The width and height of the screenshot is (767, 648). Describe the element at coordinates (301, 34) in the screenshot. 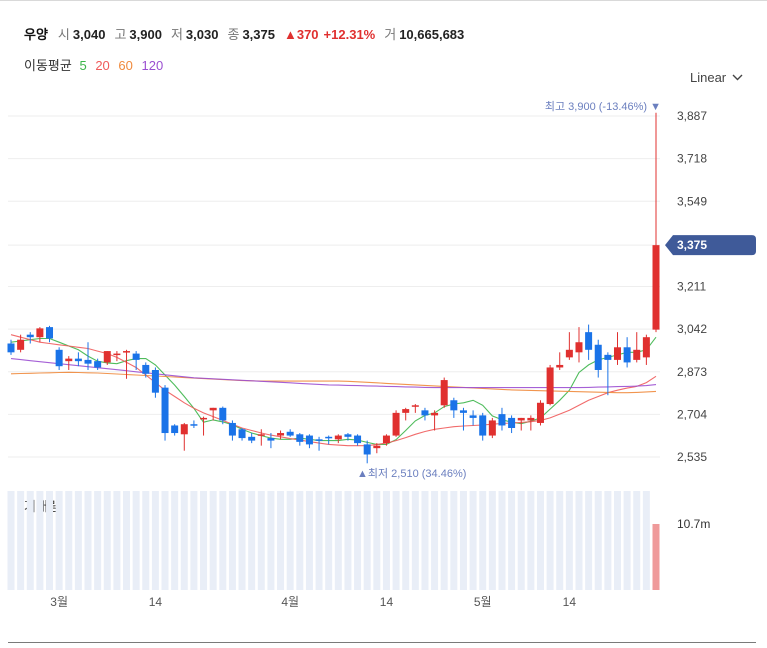

I see `change-value: ▲370` at that location.